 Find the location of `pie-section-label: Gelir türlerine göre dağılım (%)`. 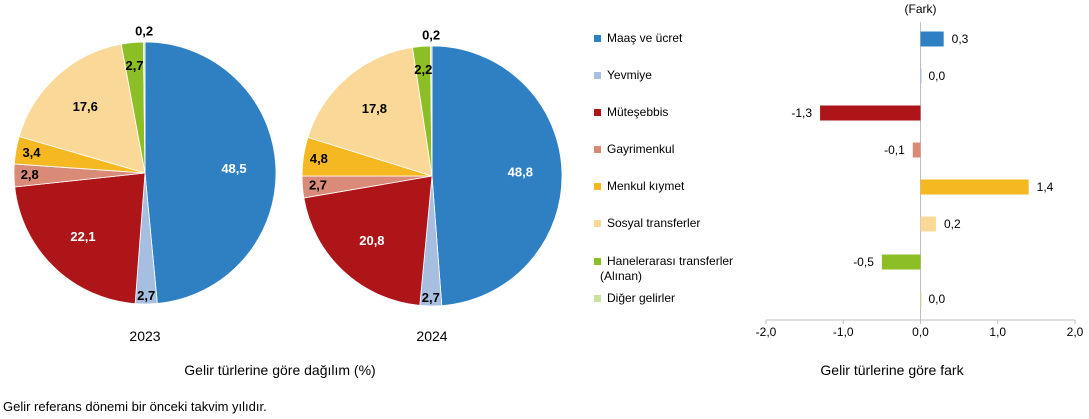

pie-section-label: Gelir türlerine göre dağılım (%) is located at coordinates (279, 370).